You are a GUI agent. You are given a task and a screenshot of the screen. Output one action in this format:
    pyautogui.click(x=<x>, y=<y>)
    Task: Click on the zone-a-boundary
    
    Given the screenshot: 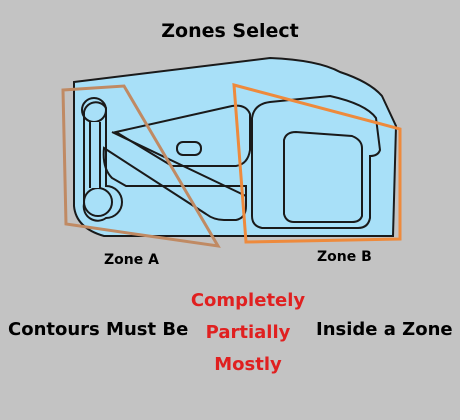 What is the action you would take?
    pyautogui.click(x=141, y=166)
    